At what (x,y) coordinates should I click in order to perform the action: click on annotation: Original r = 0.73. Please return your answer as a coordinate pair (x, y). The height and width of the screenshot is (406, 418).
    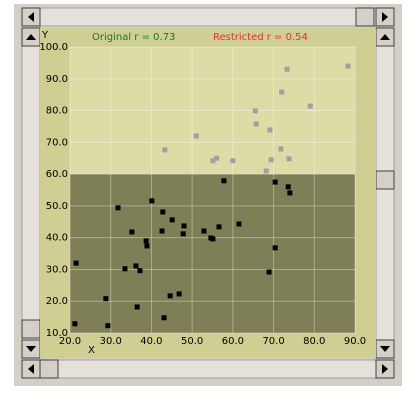
    Looking at the image, I should click on (133, 37).